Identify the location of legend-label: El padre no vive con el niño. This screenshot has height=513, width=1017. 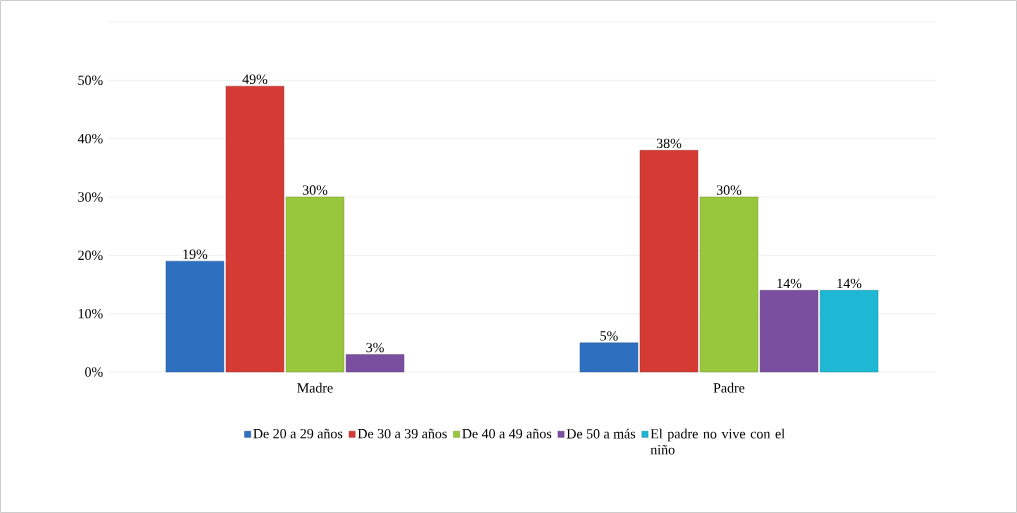
(717, 441).